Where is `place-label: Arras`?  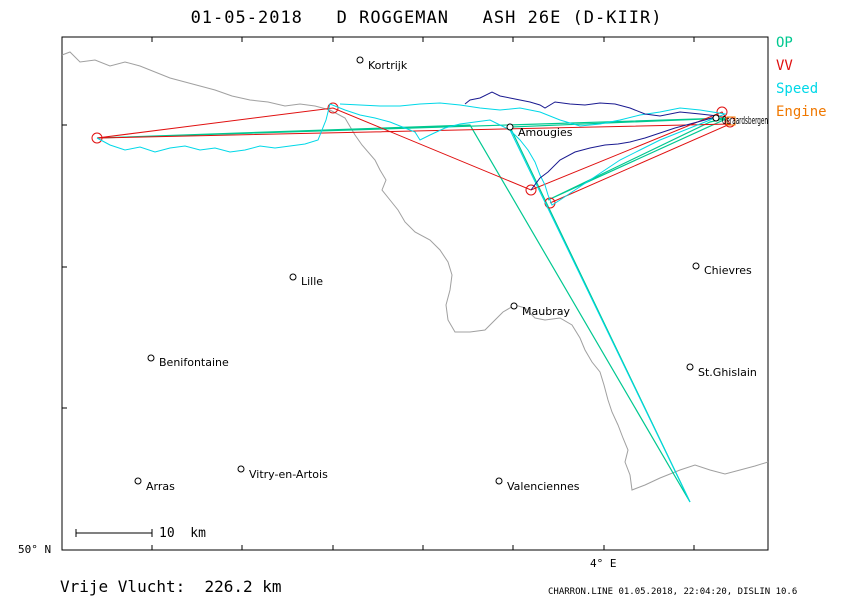 place-label: Arras is located at coordinates (160, 486).